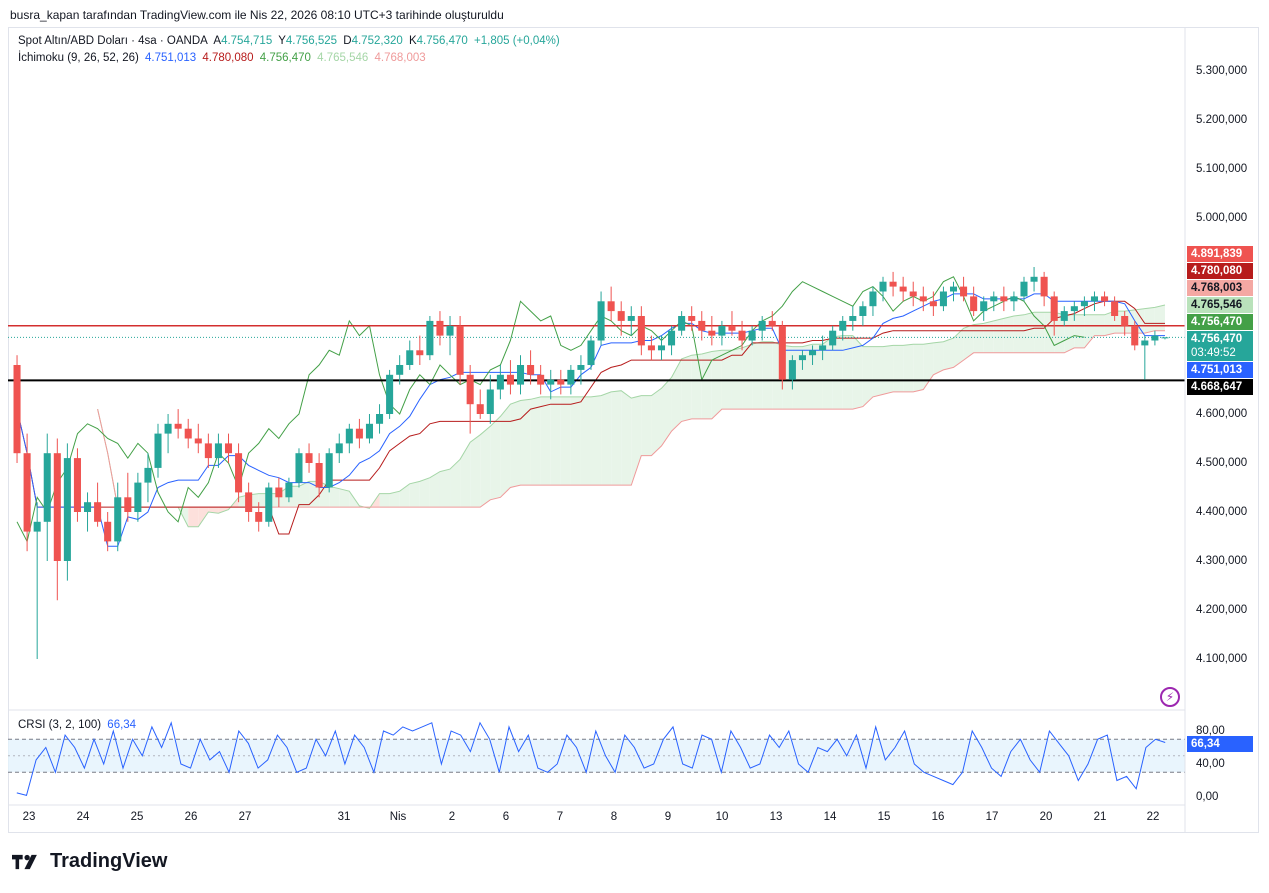 This screenshot has width=1269, height=893. Describe the element at coordinates (992, 817) in the screenshot. I see `time-tick: 17` at that location.